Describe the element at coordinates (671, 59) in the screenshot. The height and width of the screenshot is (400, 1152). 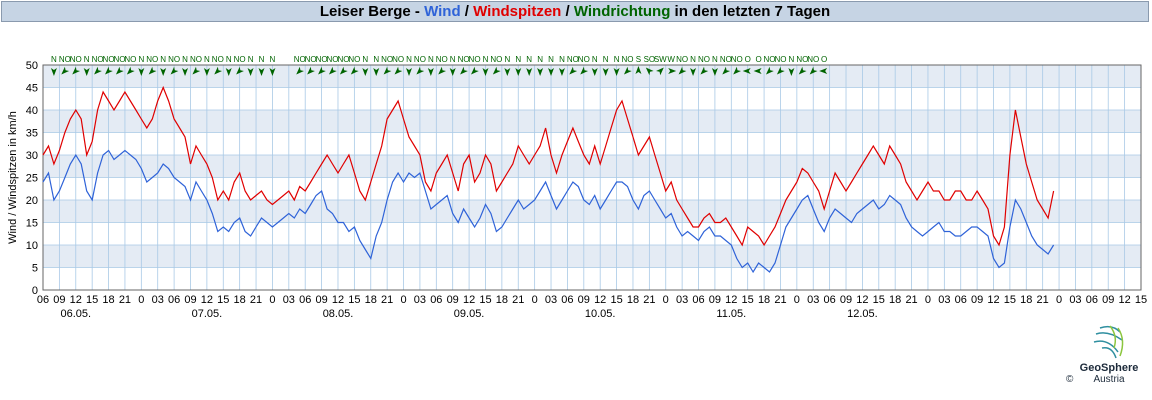
I see `direction-label: W` at that location.